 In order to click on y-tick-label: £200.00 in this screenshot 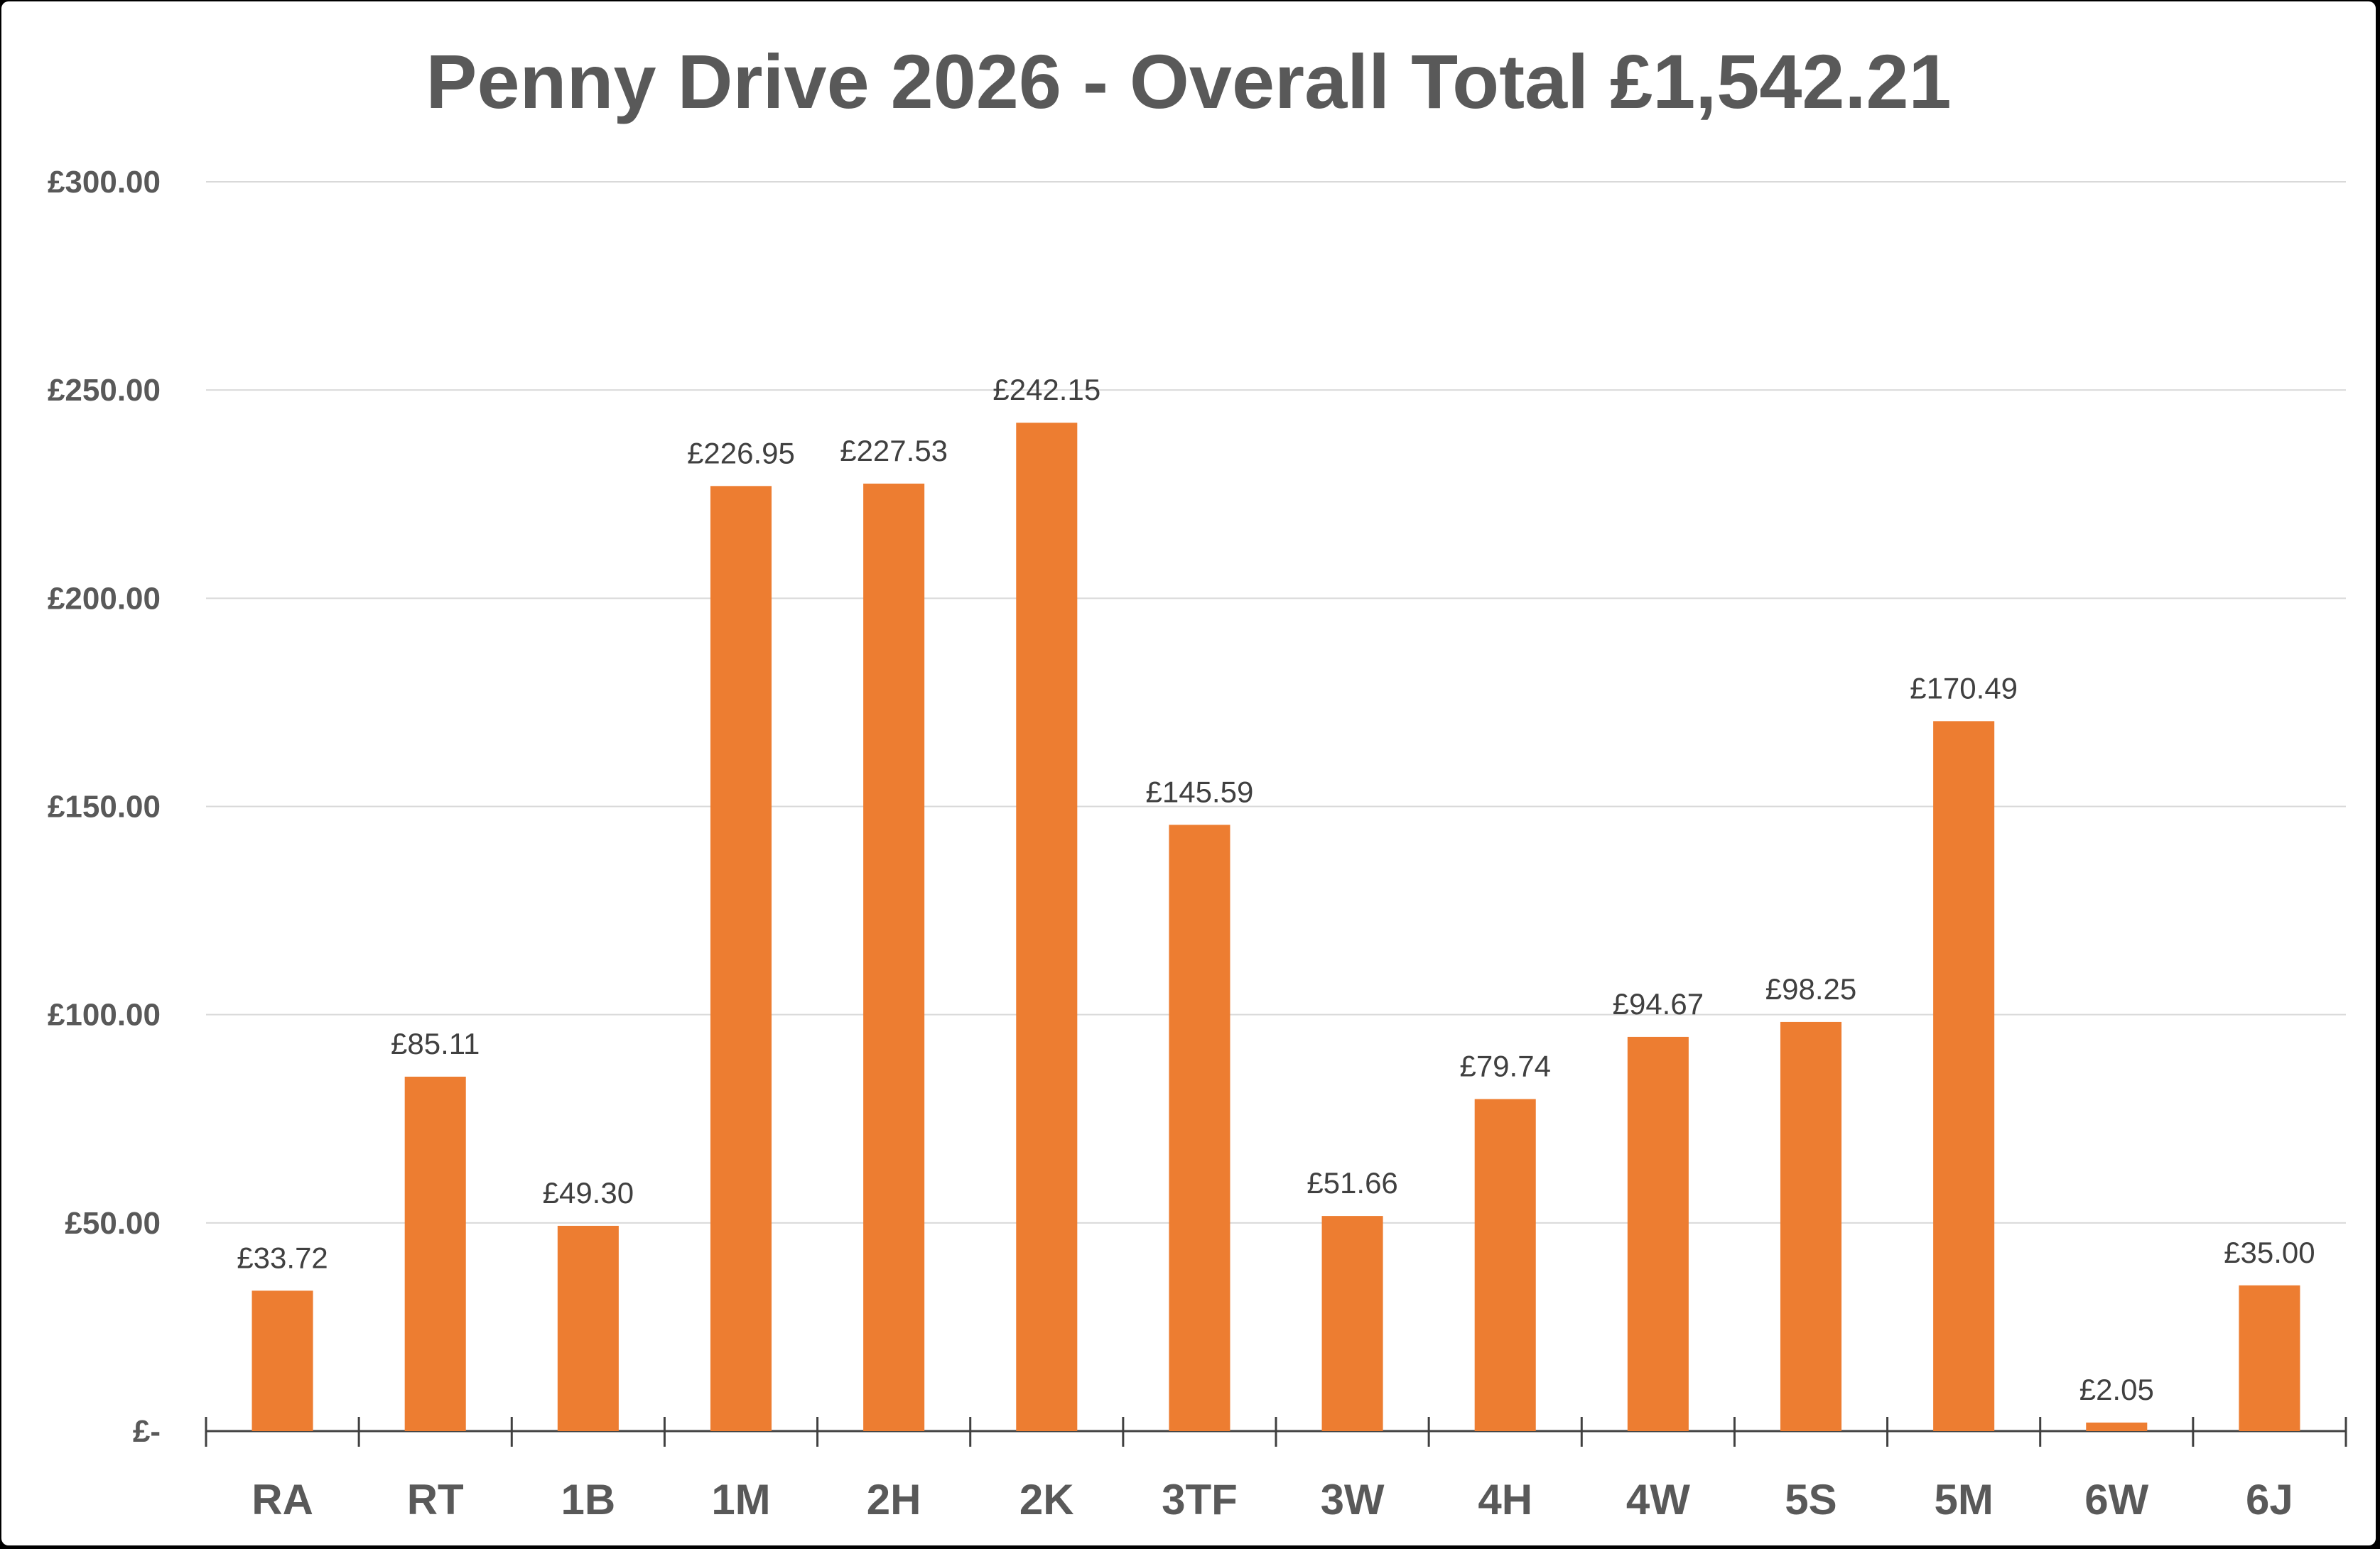, I will do `click(105, 598)`.